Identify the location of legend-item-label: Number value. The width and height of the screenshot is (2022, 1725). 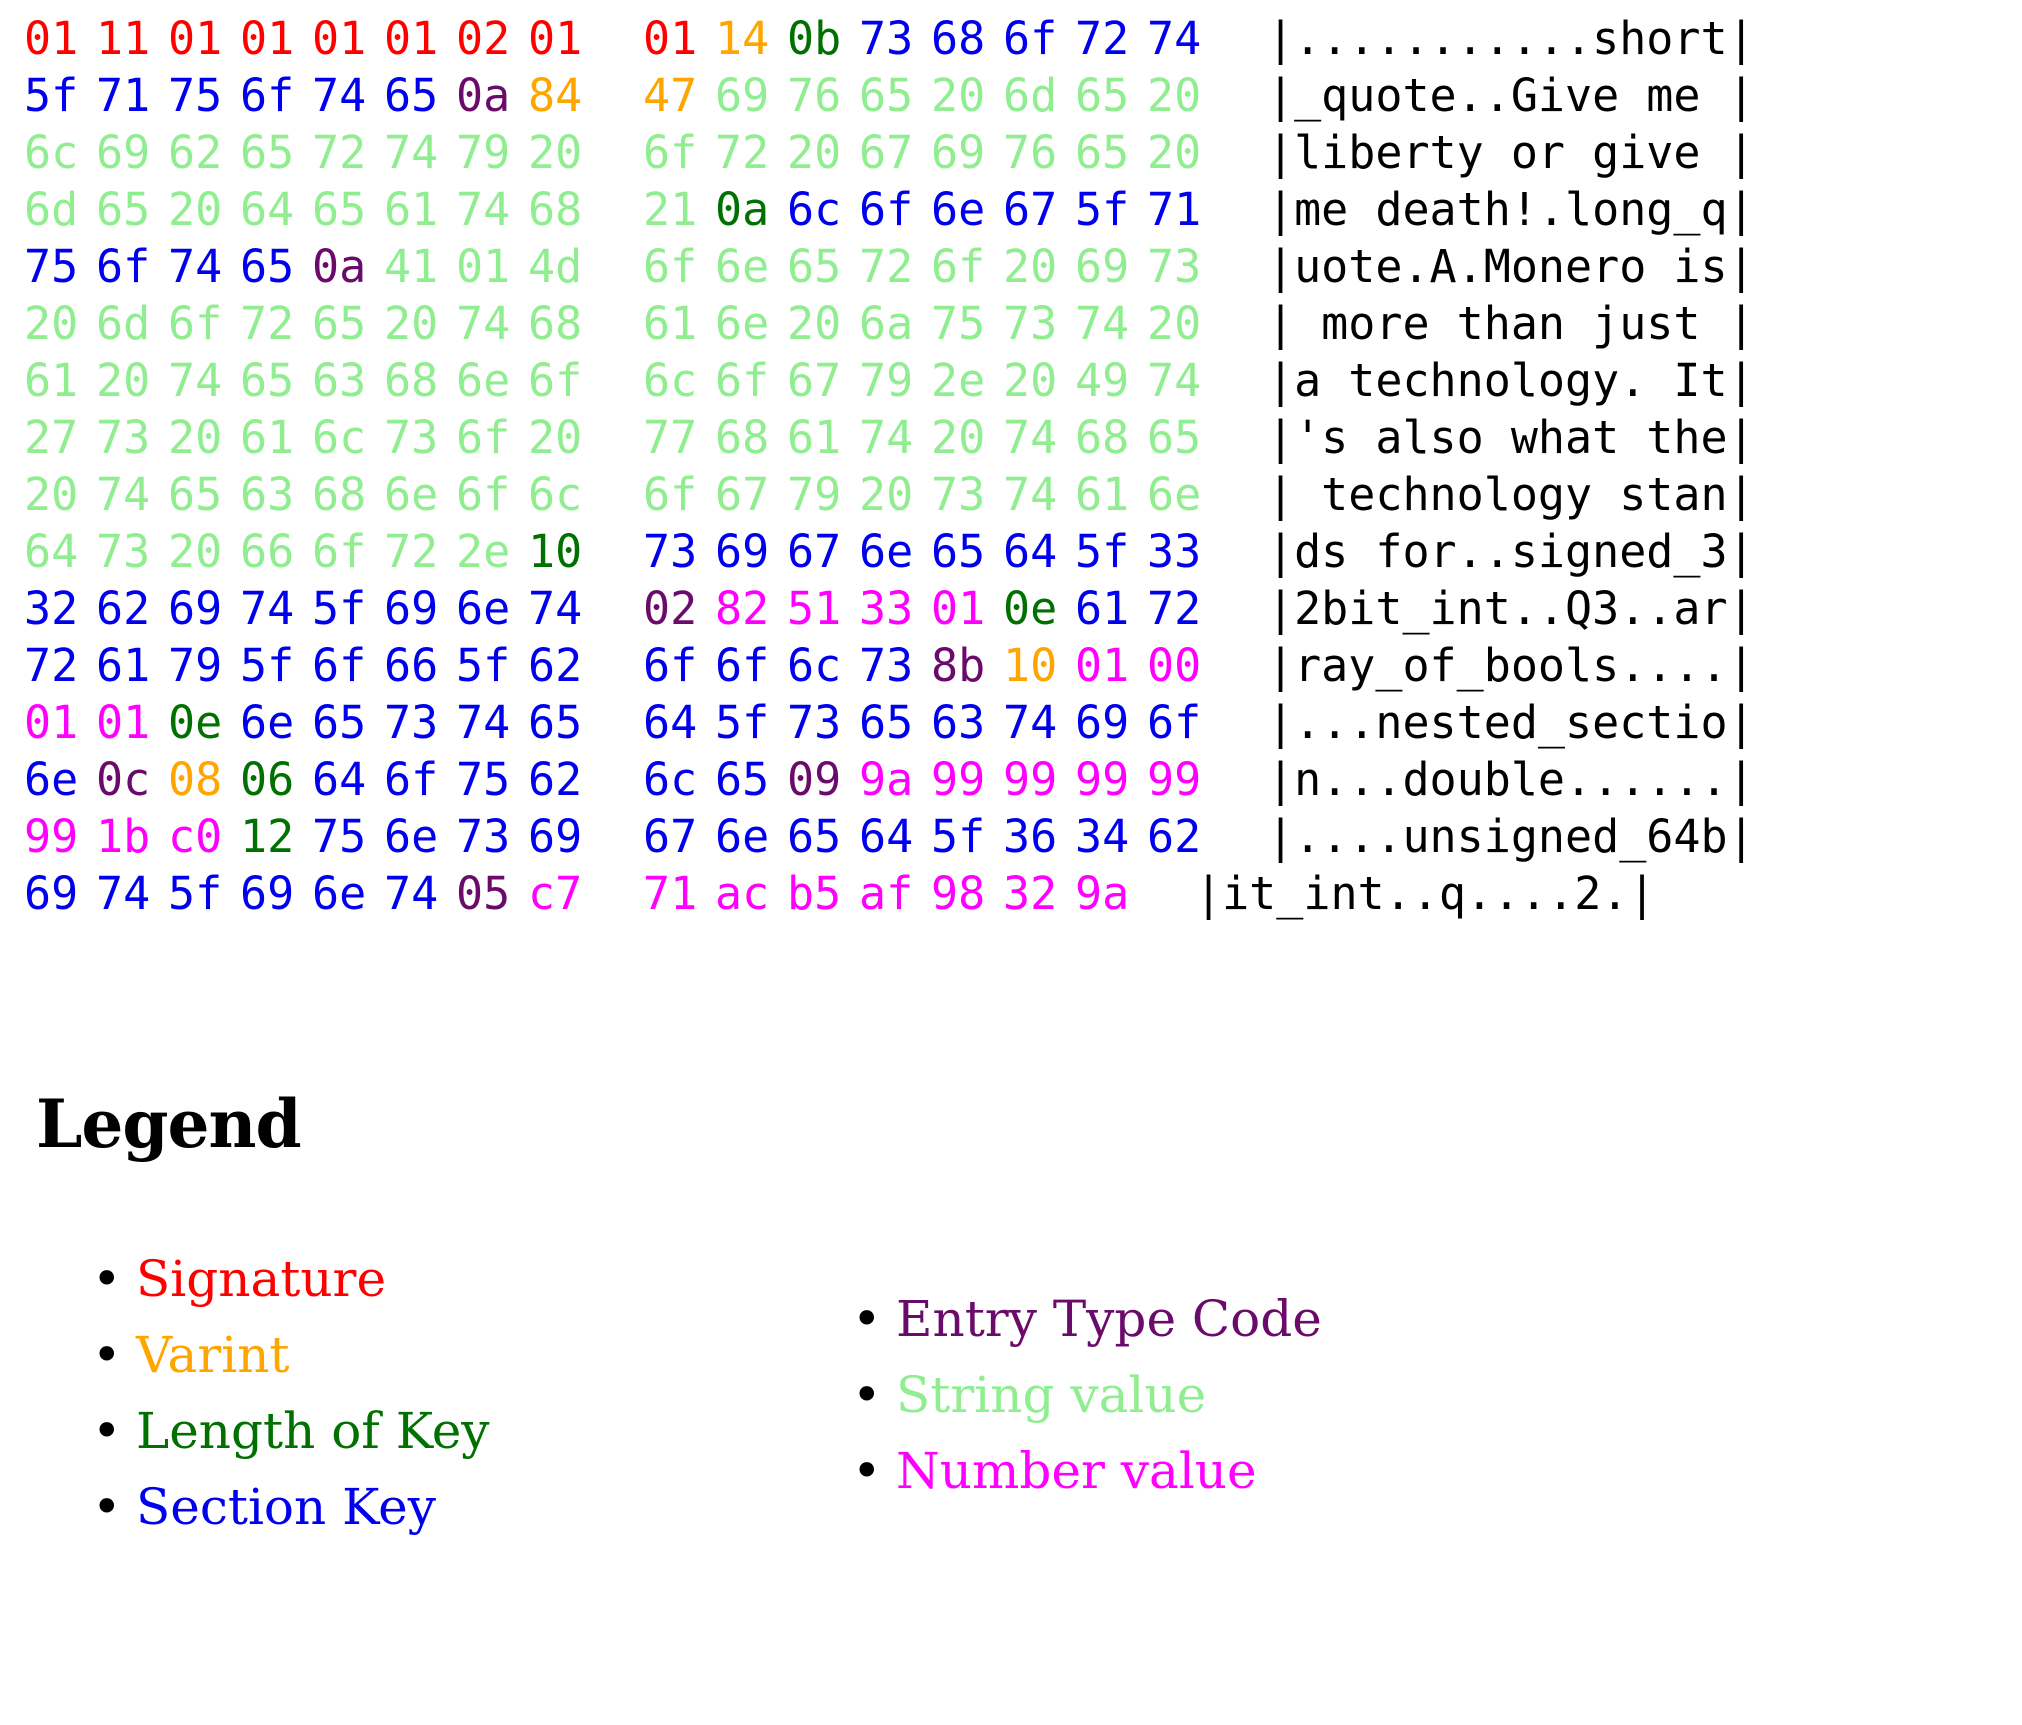
(1076, 1471).